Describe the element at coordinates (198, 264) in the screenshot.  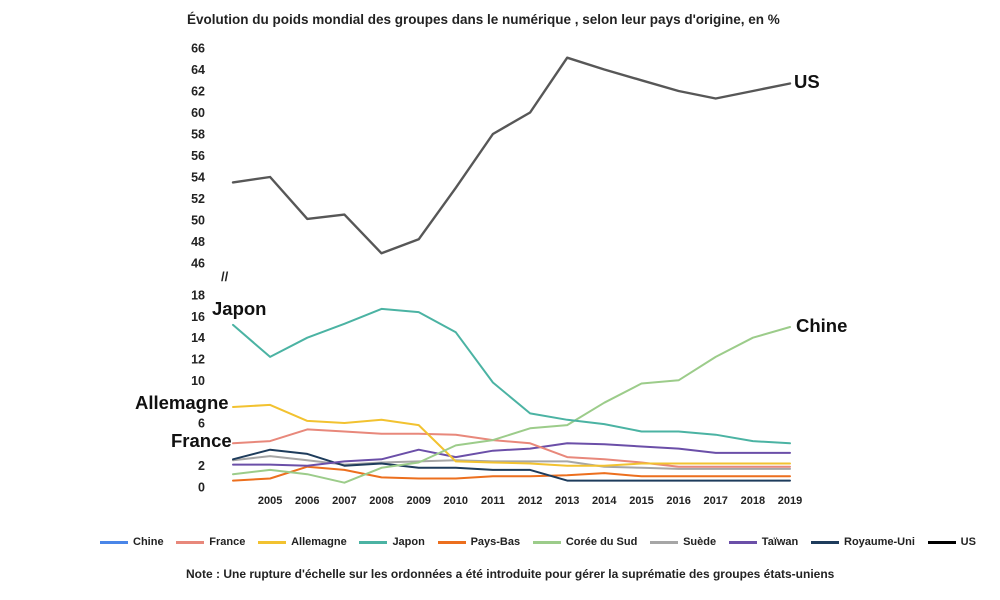
I see `y-tick-label: 46` at that location.